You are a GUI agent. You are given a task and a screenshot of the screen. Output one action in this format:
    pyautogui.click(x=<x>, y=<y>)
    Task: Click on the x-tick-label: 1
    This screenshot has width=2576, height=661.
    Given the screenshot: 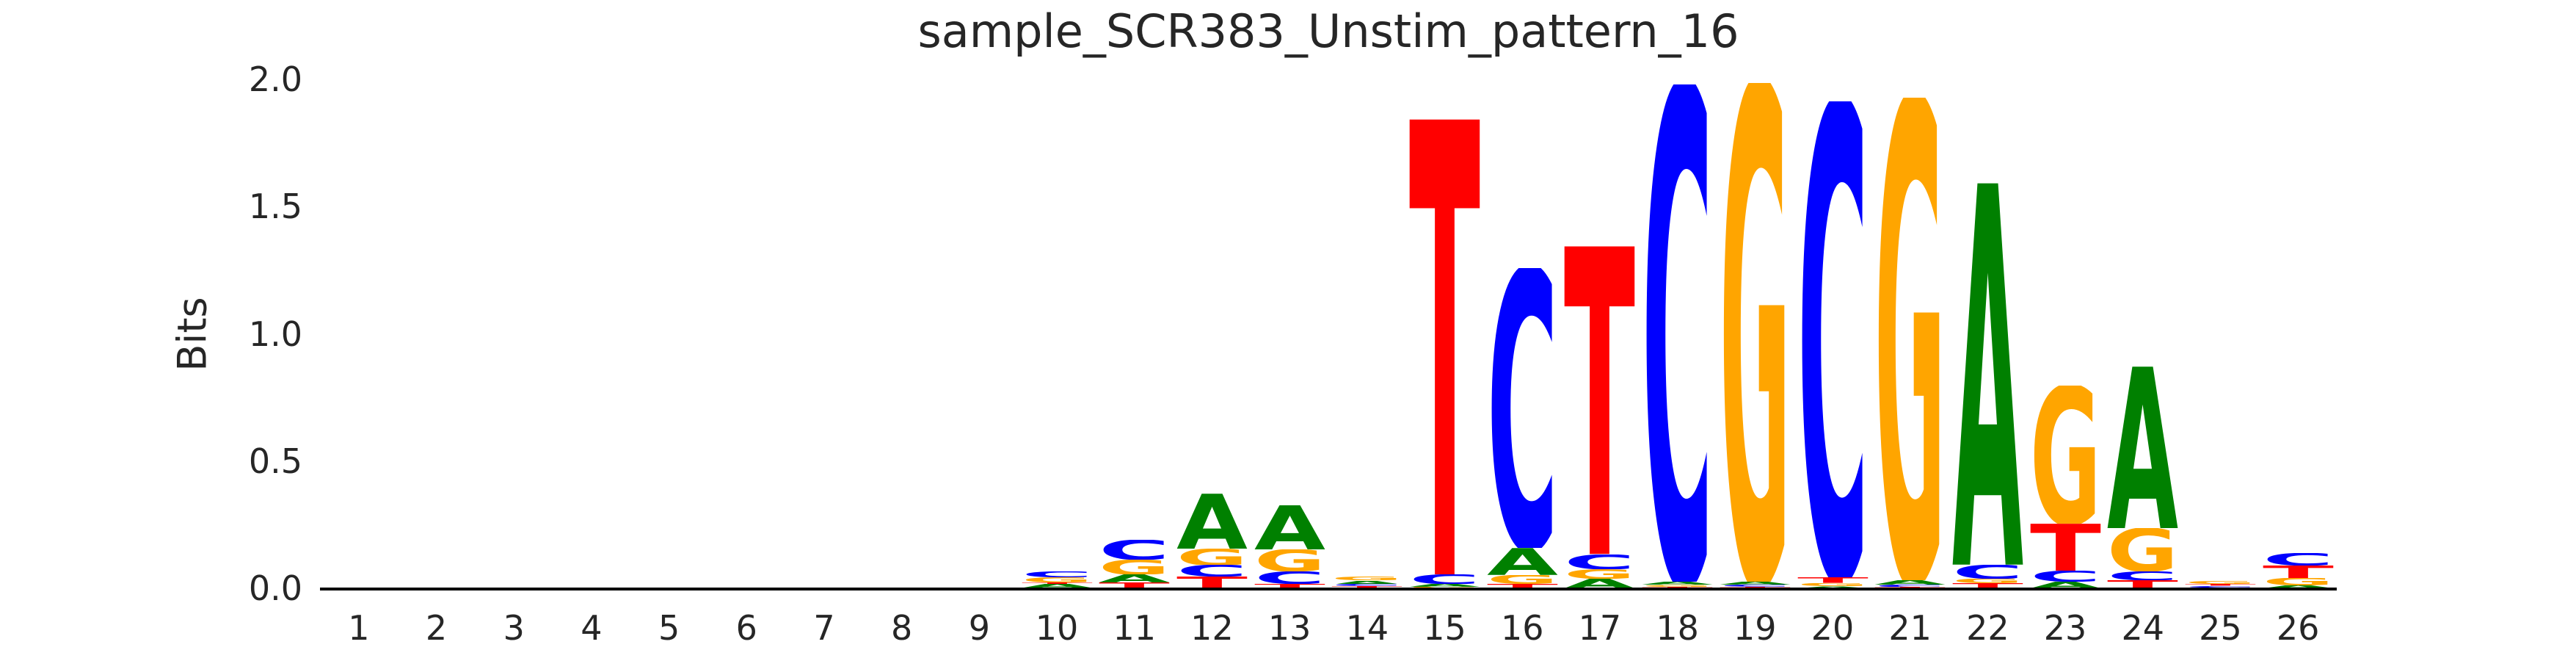 What is the action you would take?
    pyautogui.click(x=359, y=628)
    